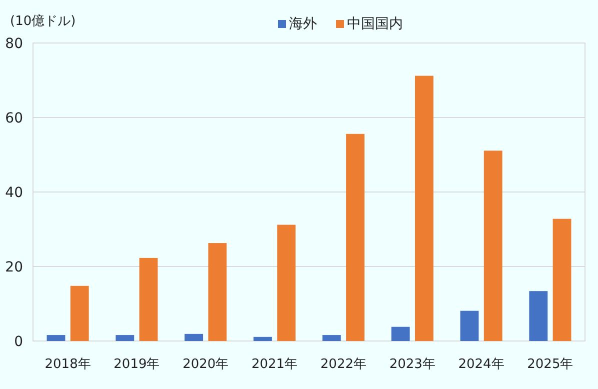 This screenshot has width=598, height=389. I want to click on y-tick-label: 20, so click(14, 267).